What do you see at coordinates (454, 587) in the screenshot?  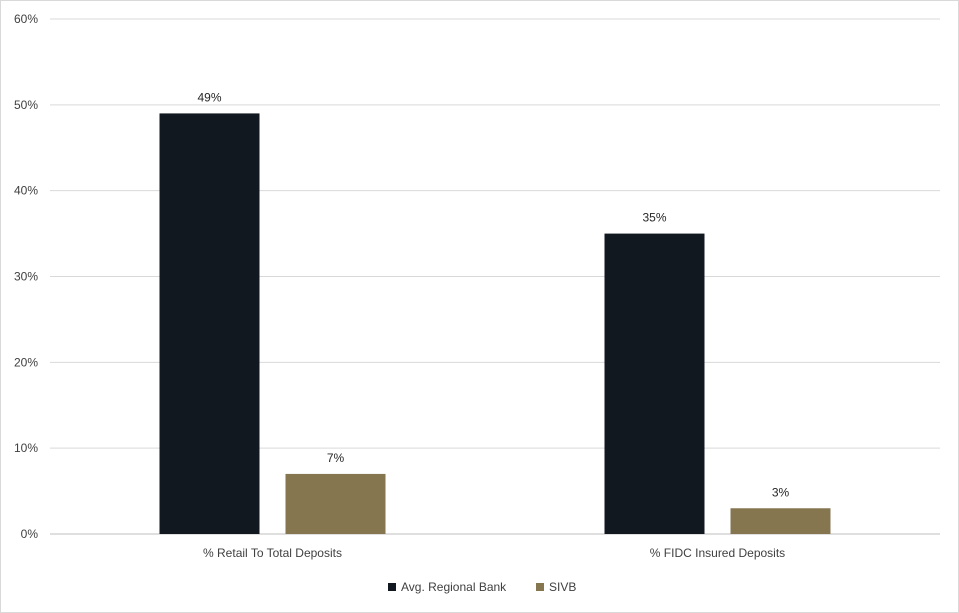 I see `legend-label: Avg. Regional Bank` at bounding box center [454, 587].